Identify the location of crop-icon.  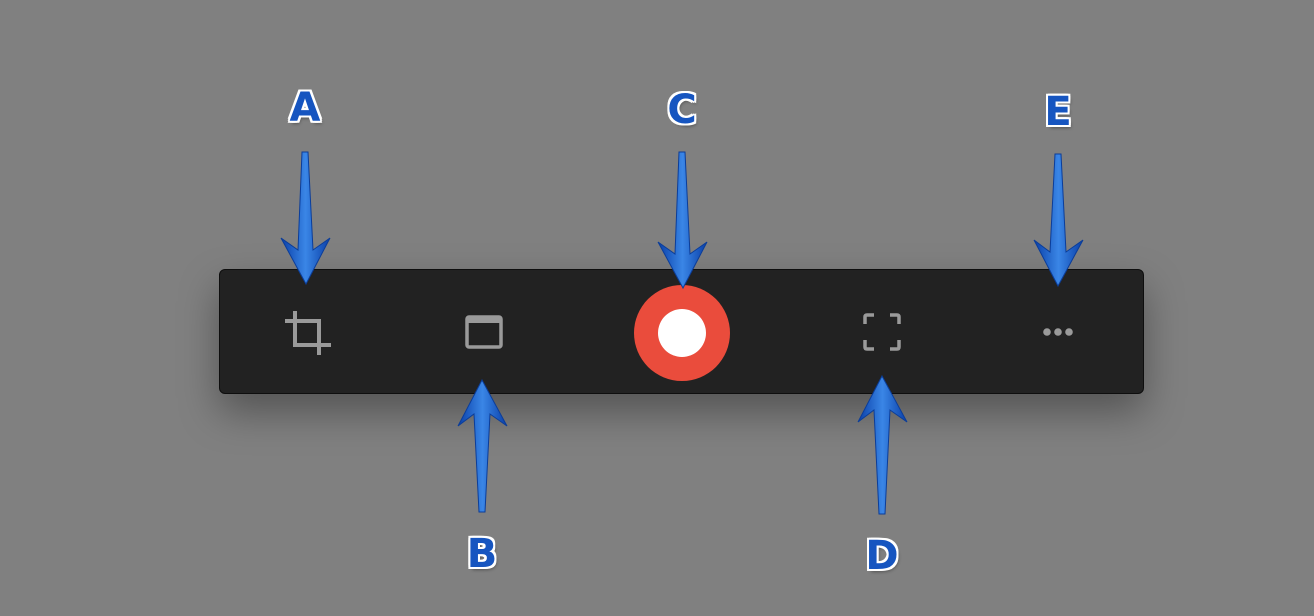
(308, 333).